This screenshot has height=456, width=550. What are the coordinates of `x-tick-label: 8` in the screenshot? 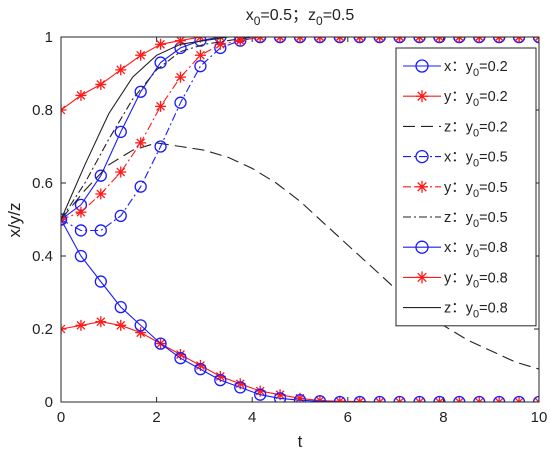 It's located at (443, 417).